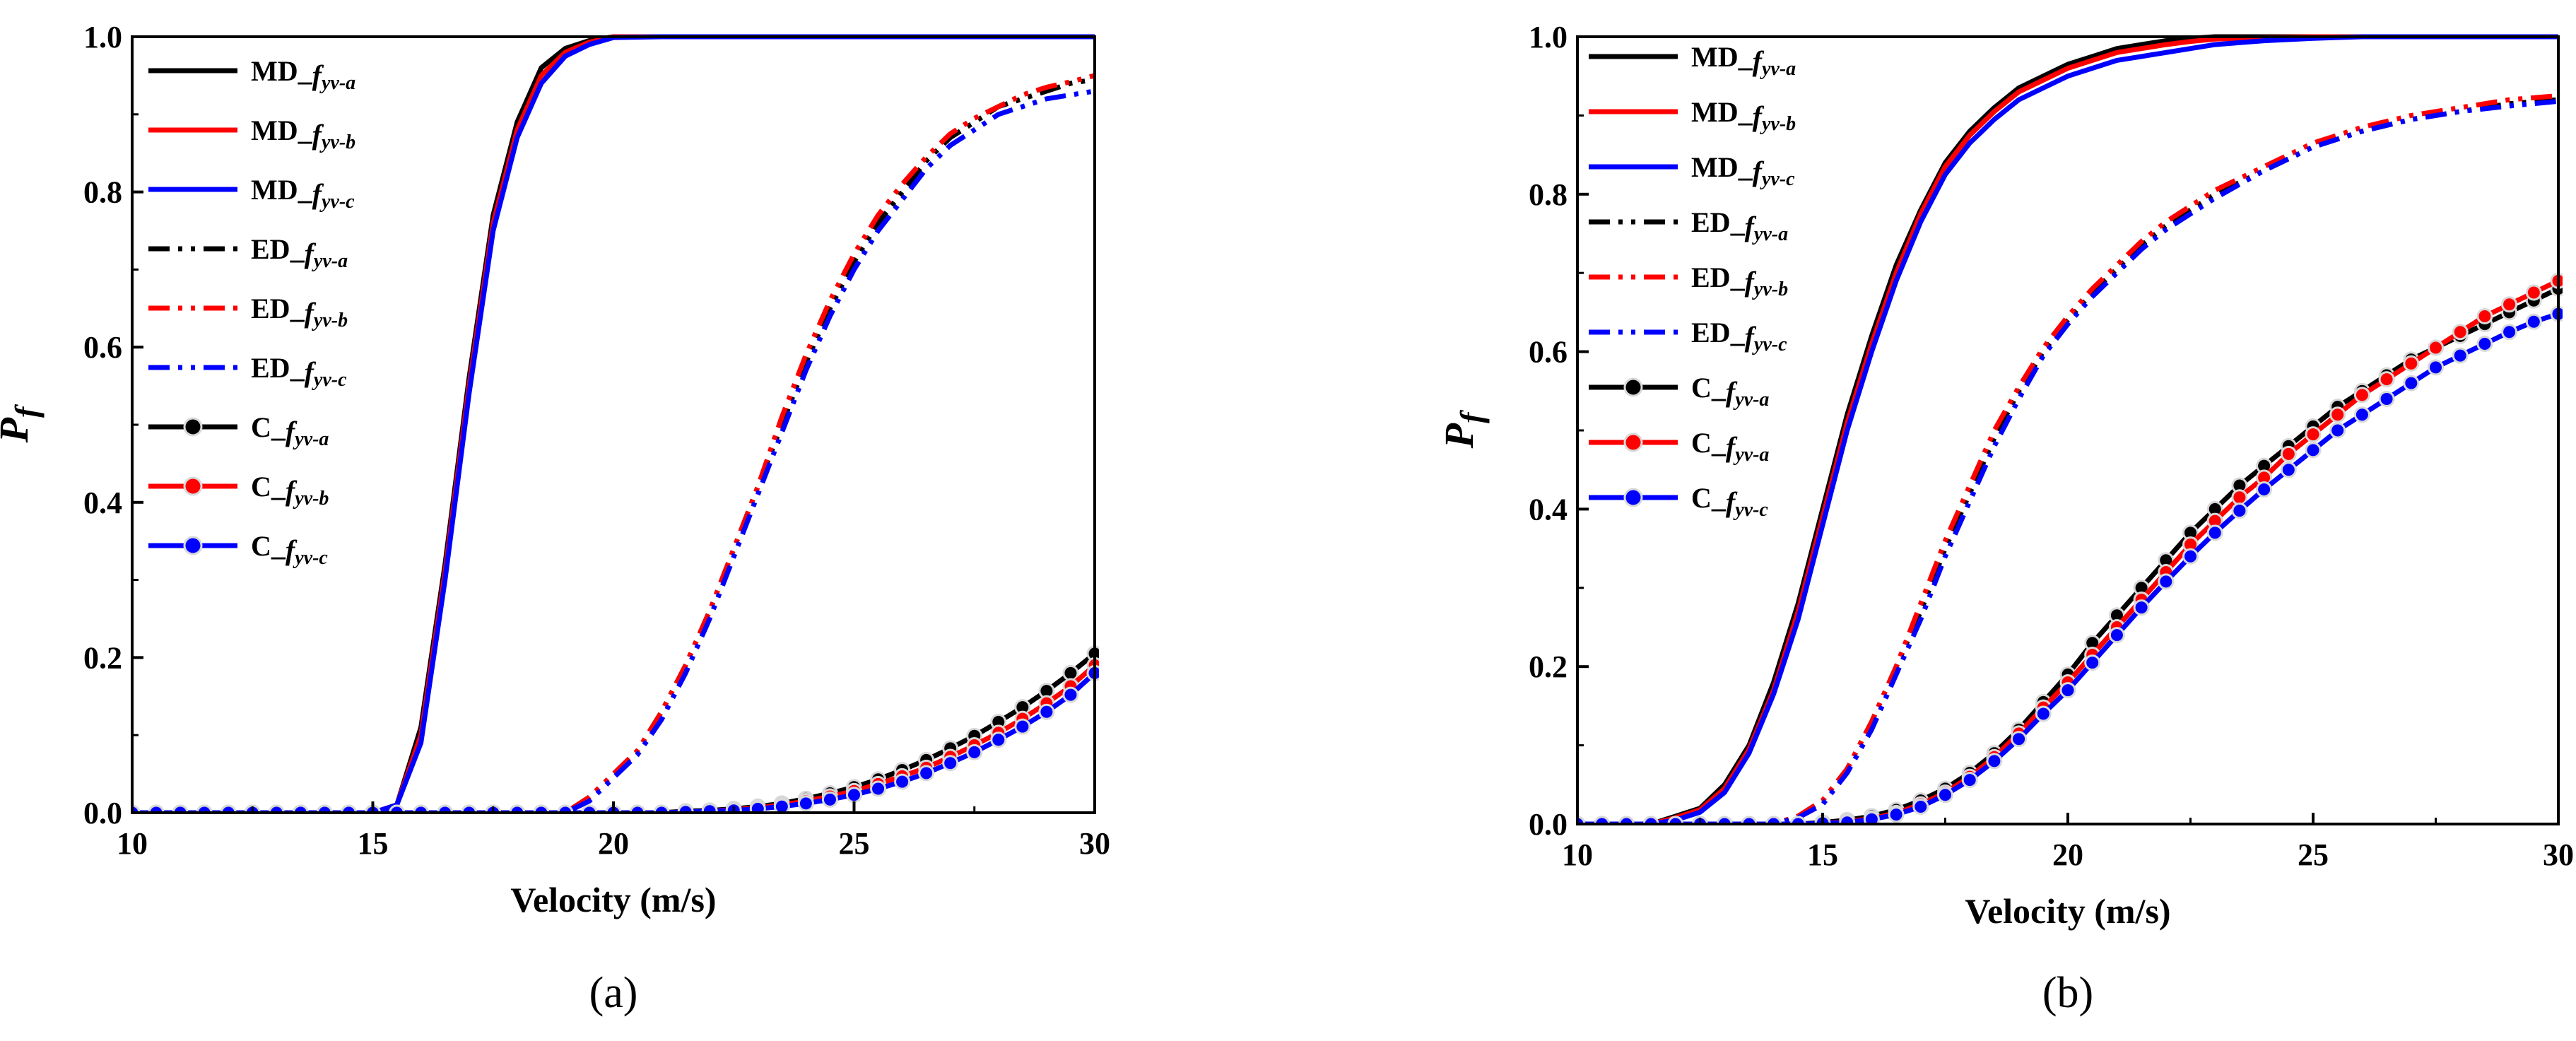 The width and height of the screenshot is (2576, 1041). I want to click on chart1-legend-label-0: MD_fyv-a, so click(1743, 60).